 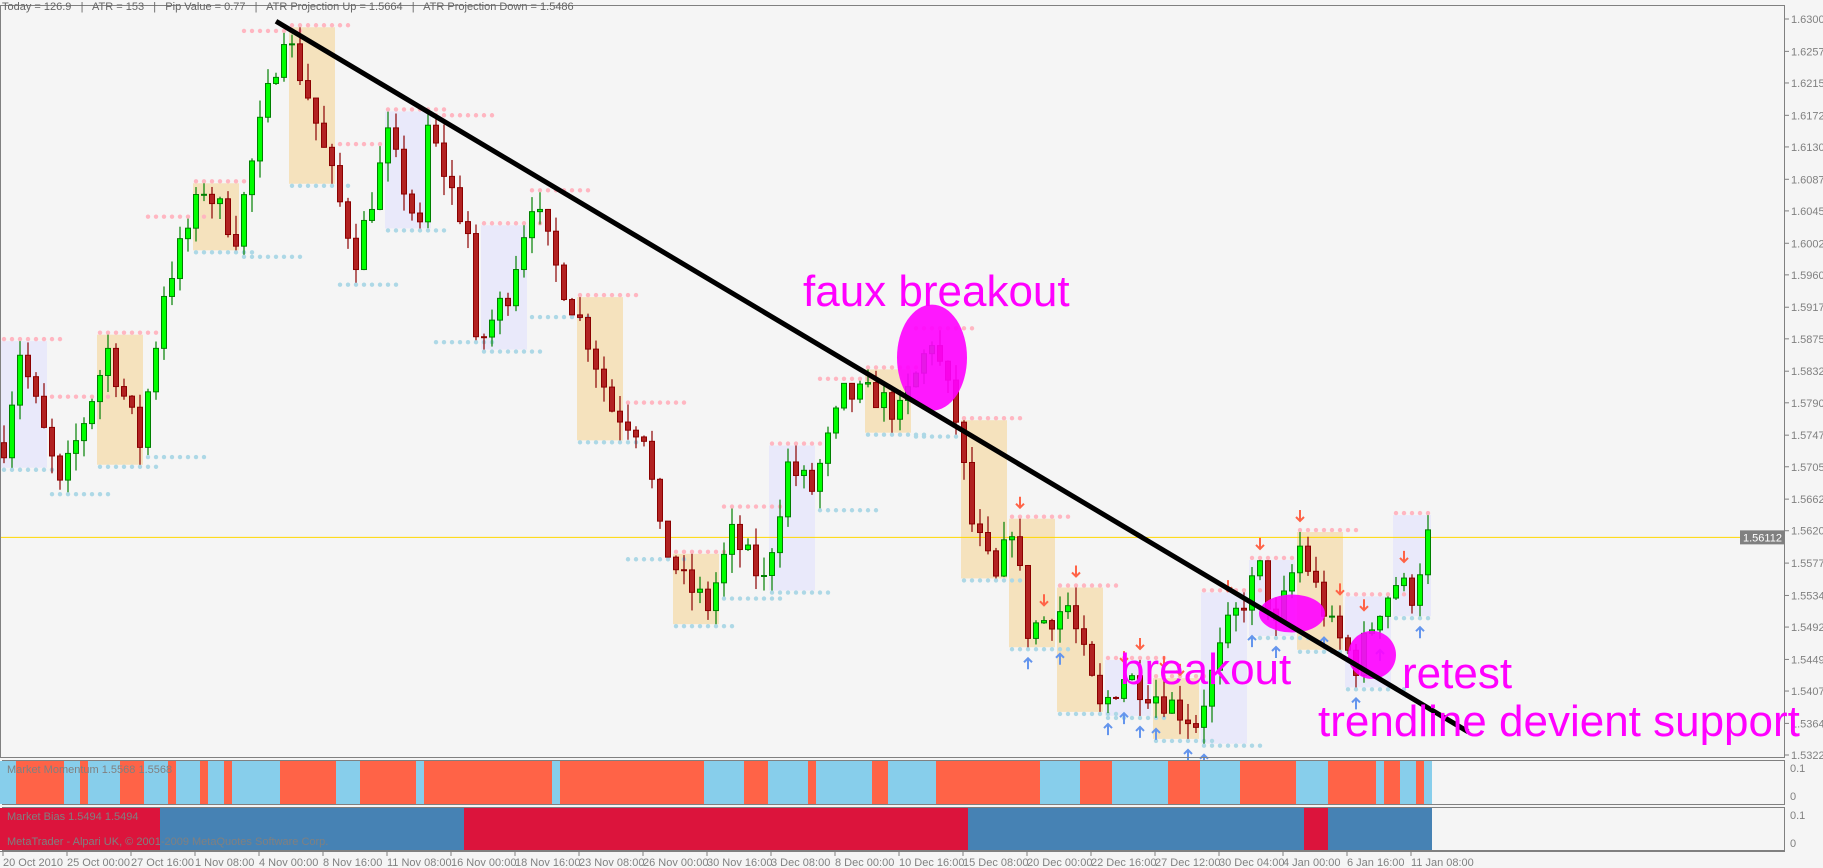 I want to click on current-price-label: 1.56112, so click(x=1762, y=538).